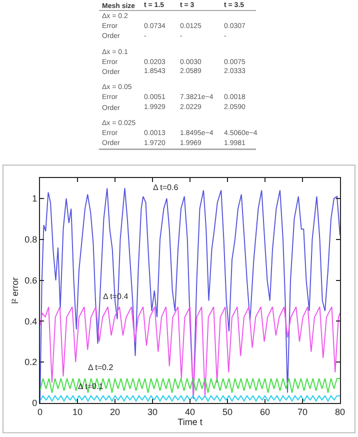 This screenshot has width=358, height=437. Describe the element at coordinates (31, 321) in the screenshot. I see `y-tick-label: 0.4` at that location.